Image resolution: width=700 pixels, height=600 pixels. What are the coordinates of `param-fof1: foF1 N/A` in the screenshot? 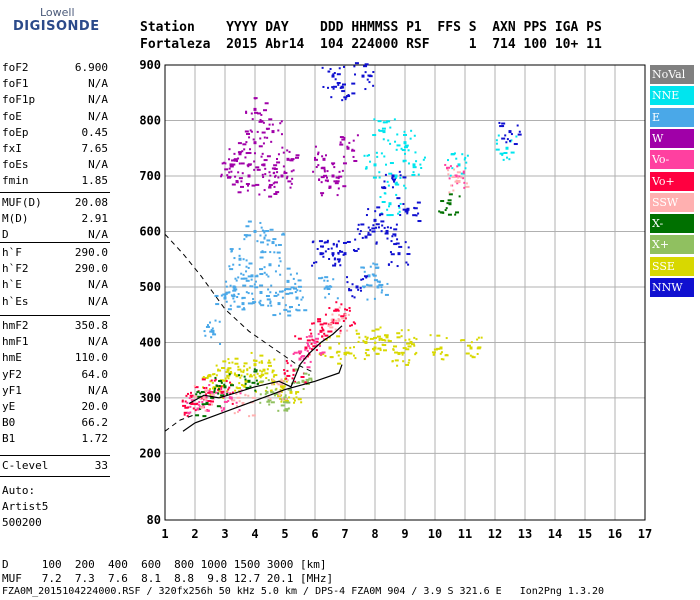 It's located at (55, 84).